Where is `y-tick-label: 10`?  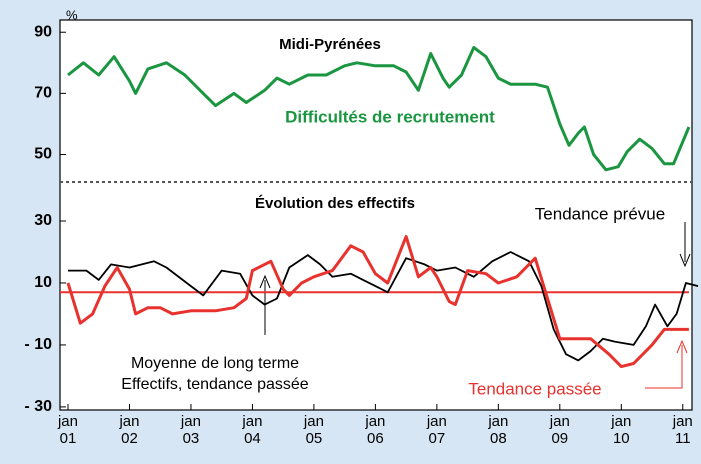 y-tick-label: 10 is located at coordinates (43, 282).